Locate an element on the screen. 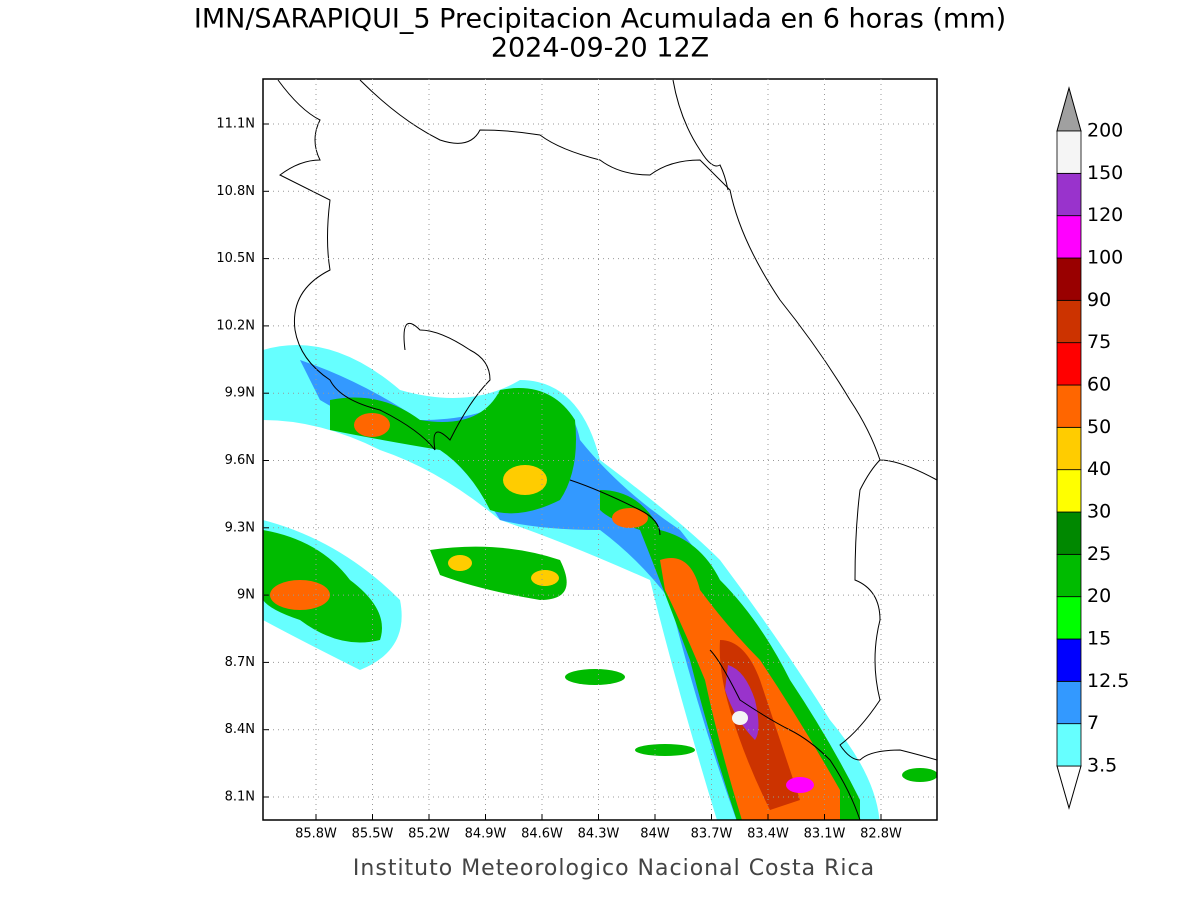 Image resolution: width=1200 pixels, height=900 pixels. lat-tick-label: 9.9N is located at coordinates (240, 393).